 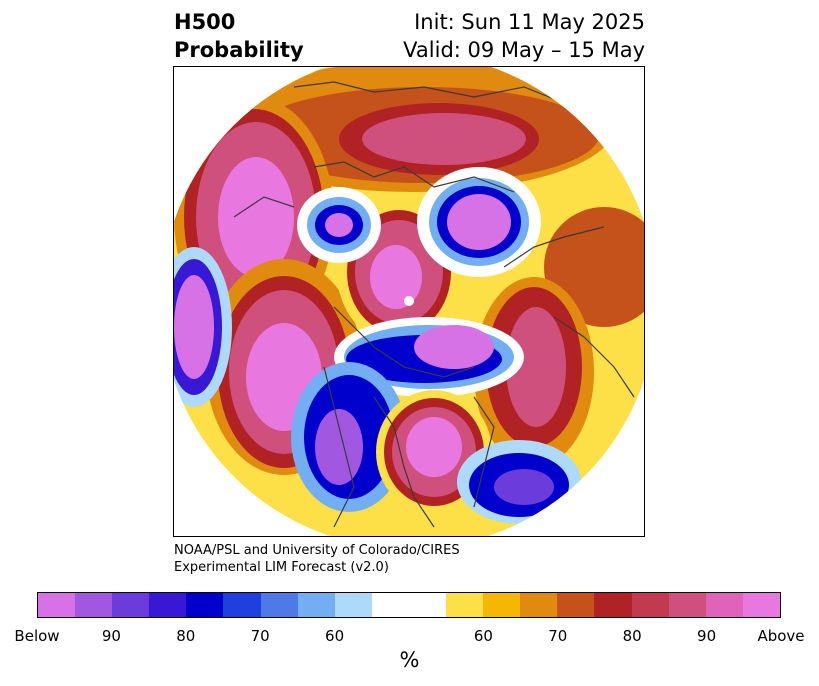 I want to click on below-normal-west-region, so click(x=203, y=327).